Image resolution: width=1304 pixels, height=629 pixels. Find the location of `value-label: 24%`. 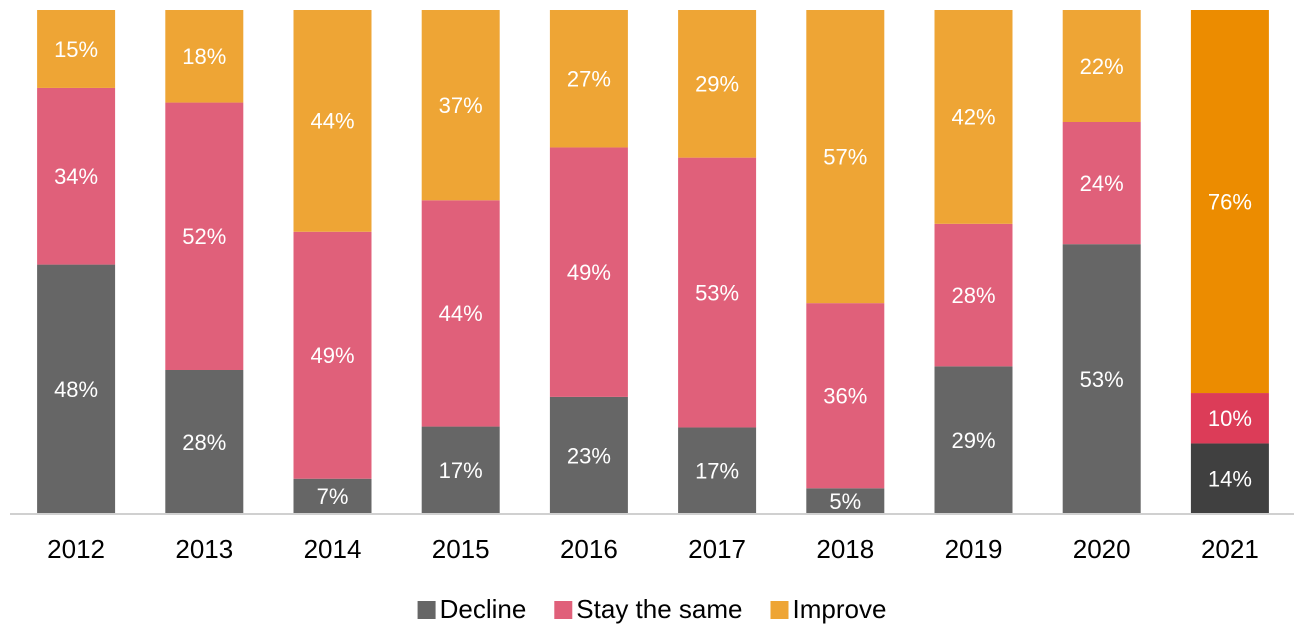

value-label: 24% is located at coordinates (1102, 183).